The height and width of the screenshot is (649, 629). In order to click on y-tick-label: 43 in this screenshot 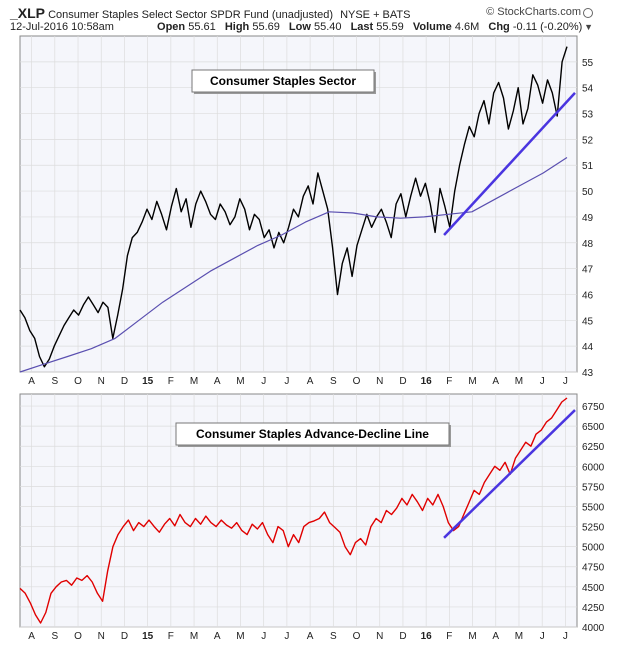, I will do `click(588, 373)`.